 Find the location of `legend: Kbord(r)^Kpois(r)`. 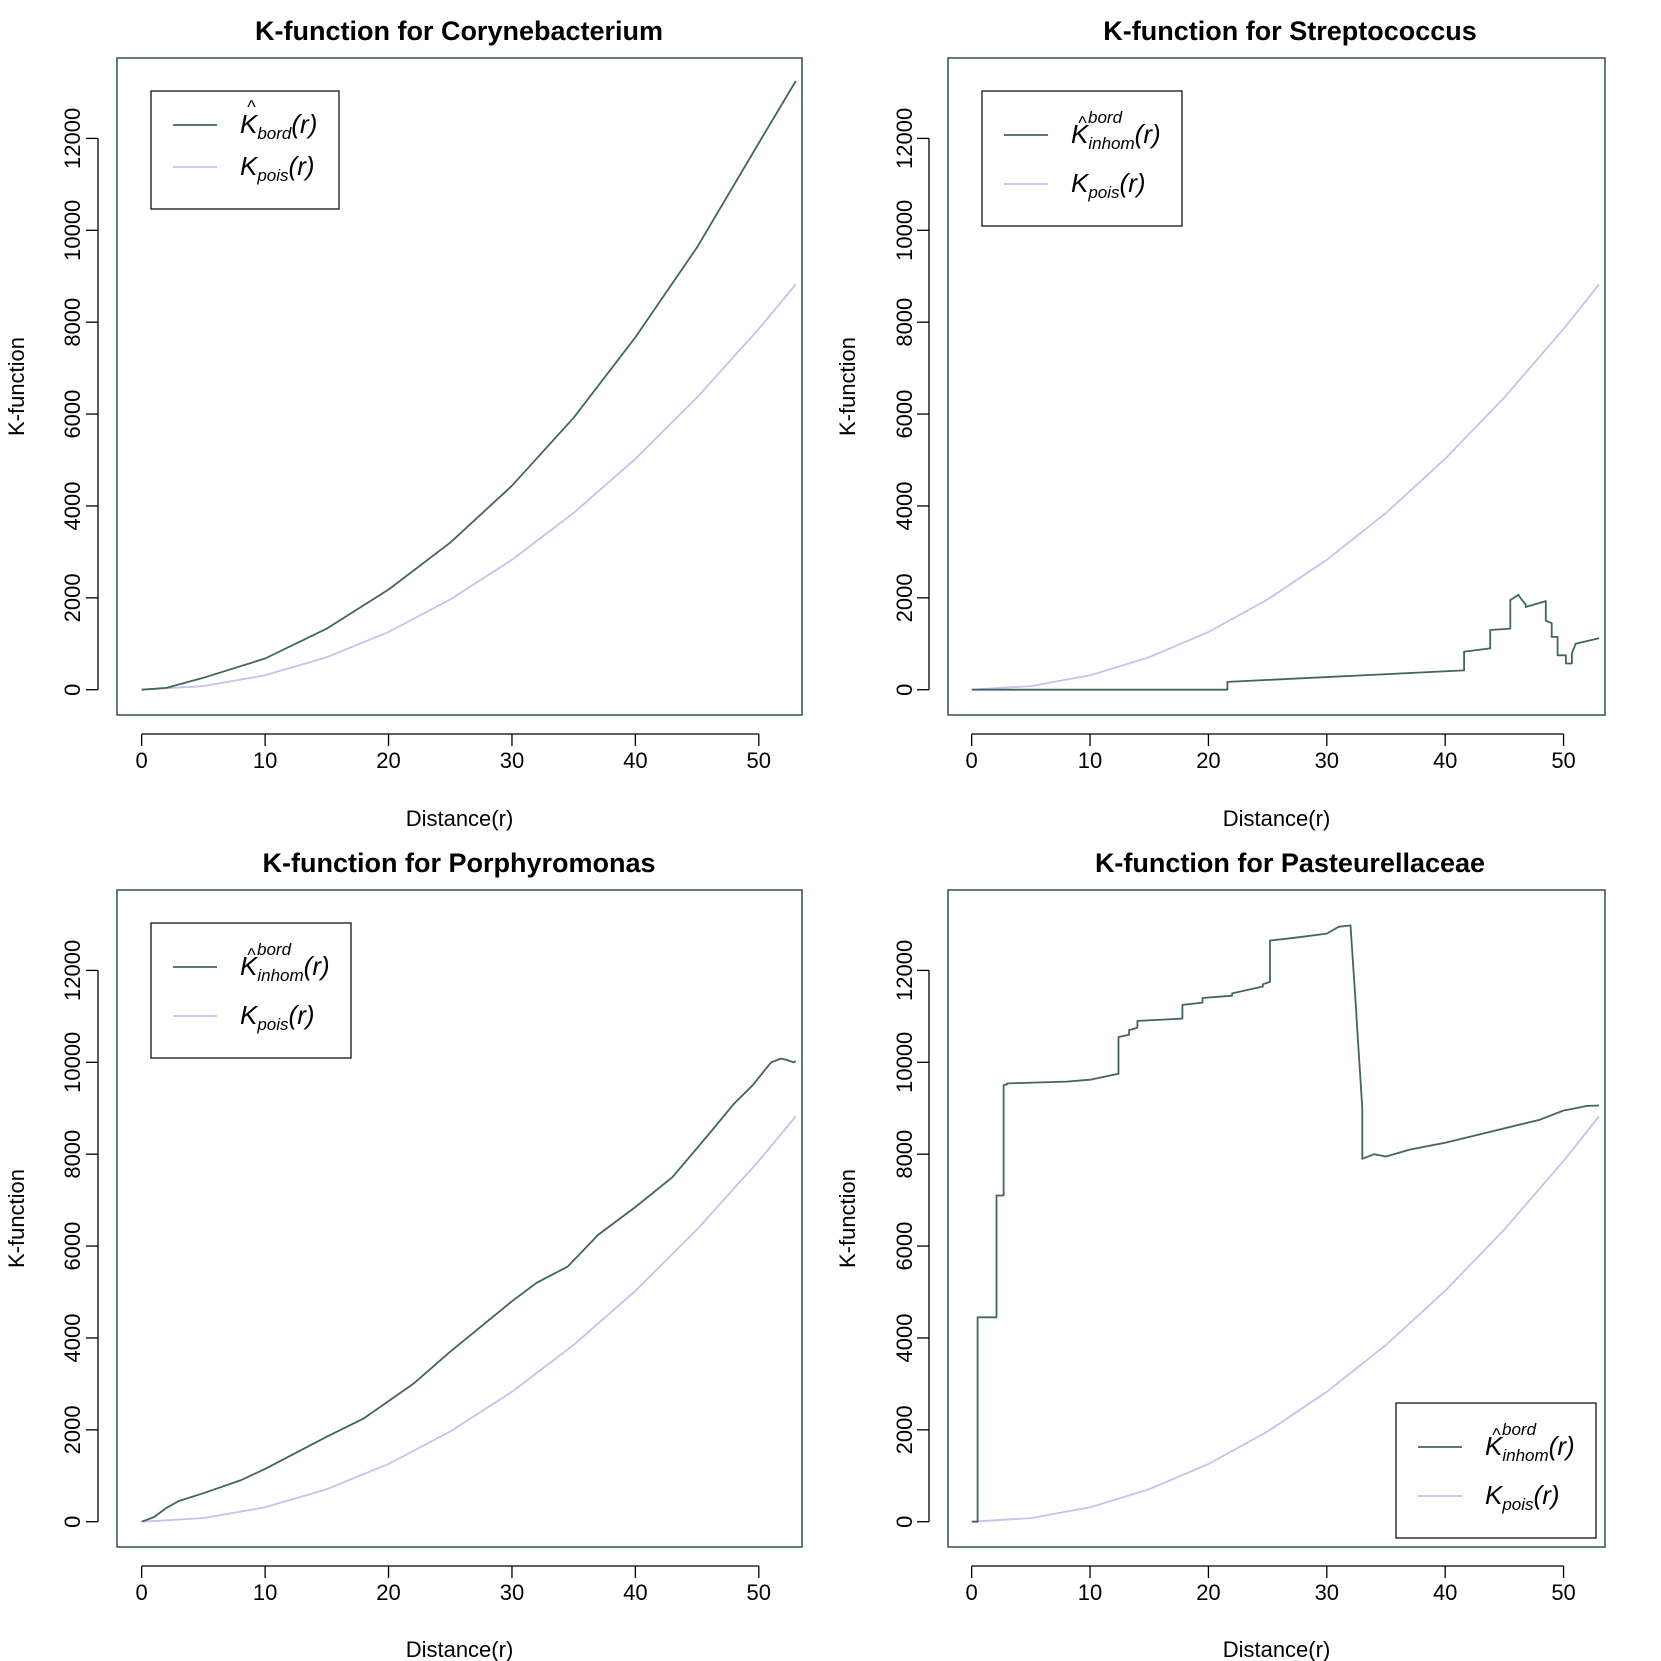

legend: Kbord(r)^Kpois(r) is located at coordinates (245, 150).